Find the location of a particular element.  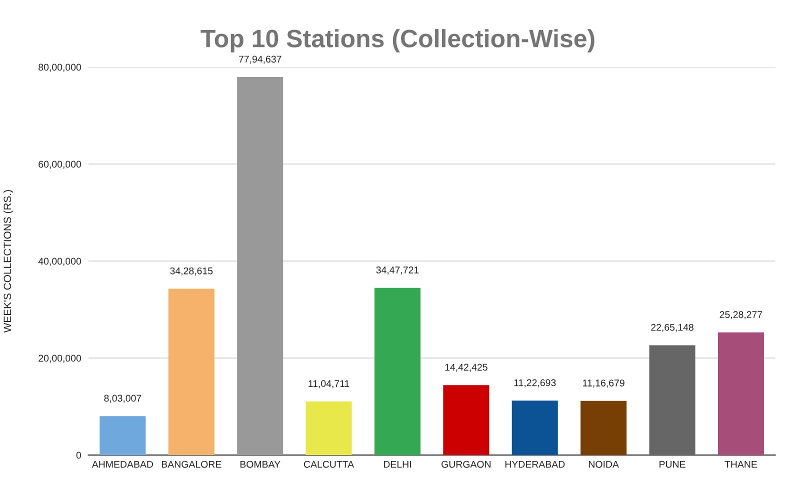

data-label: 77,94,637 is located at coordinates (260, 60).